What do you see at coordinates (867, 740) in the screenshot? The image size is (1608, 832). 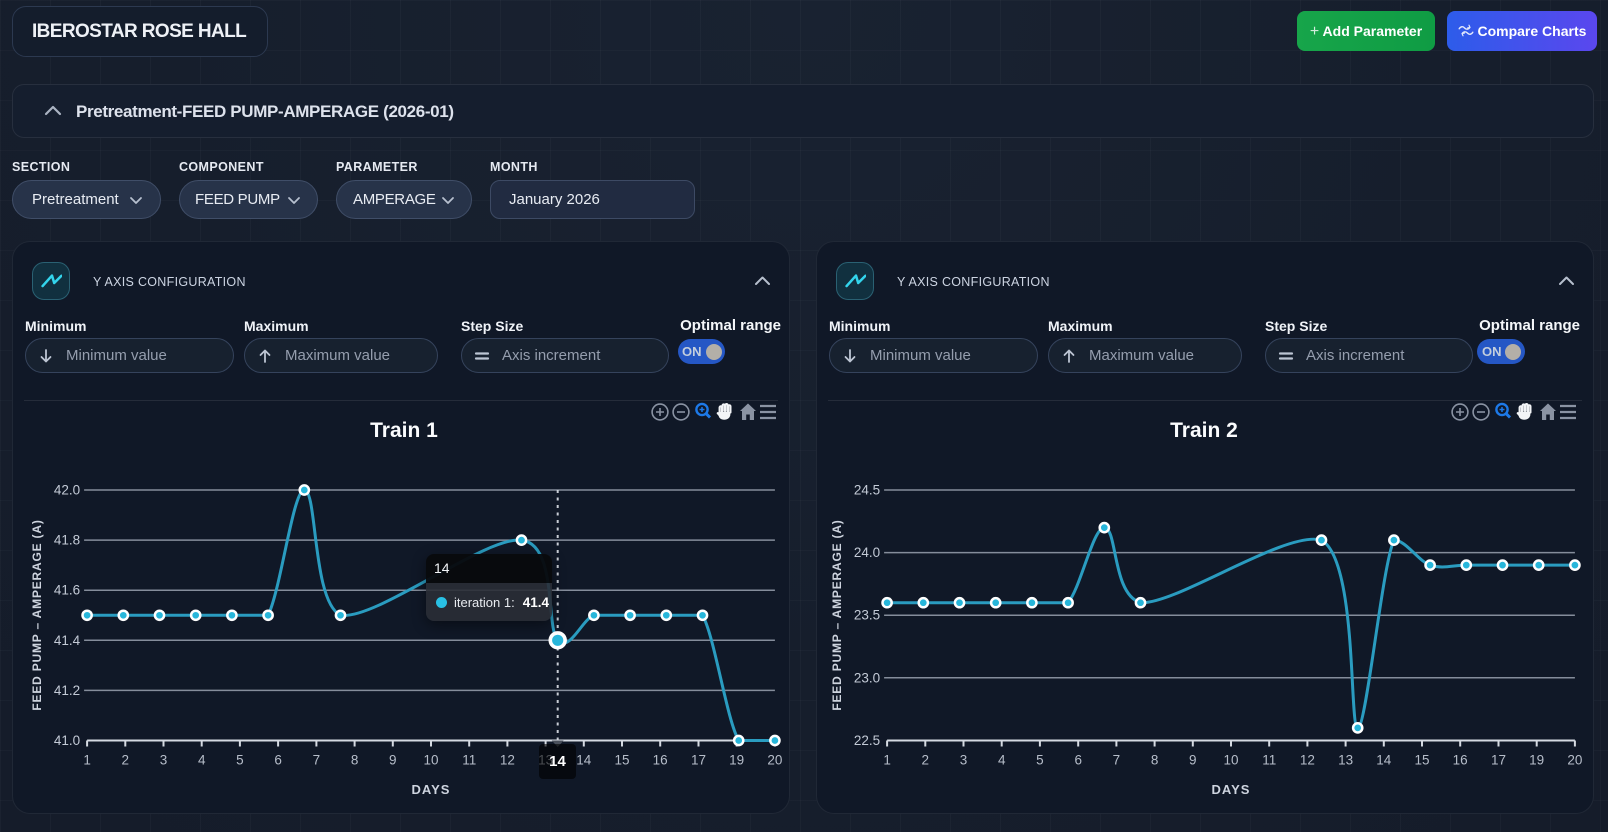 I see `svg-text: 22.5` at bounding box center [867, 740].